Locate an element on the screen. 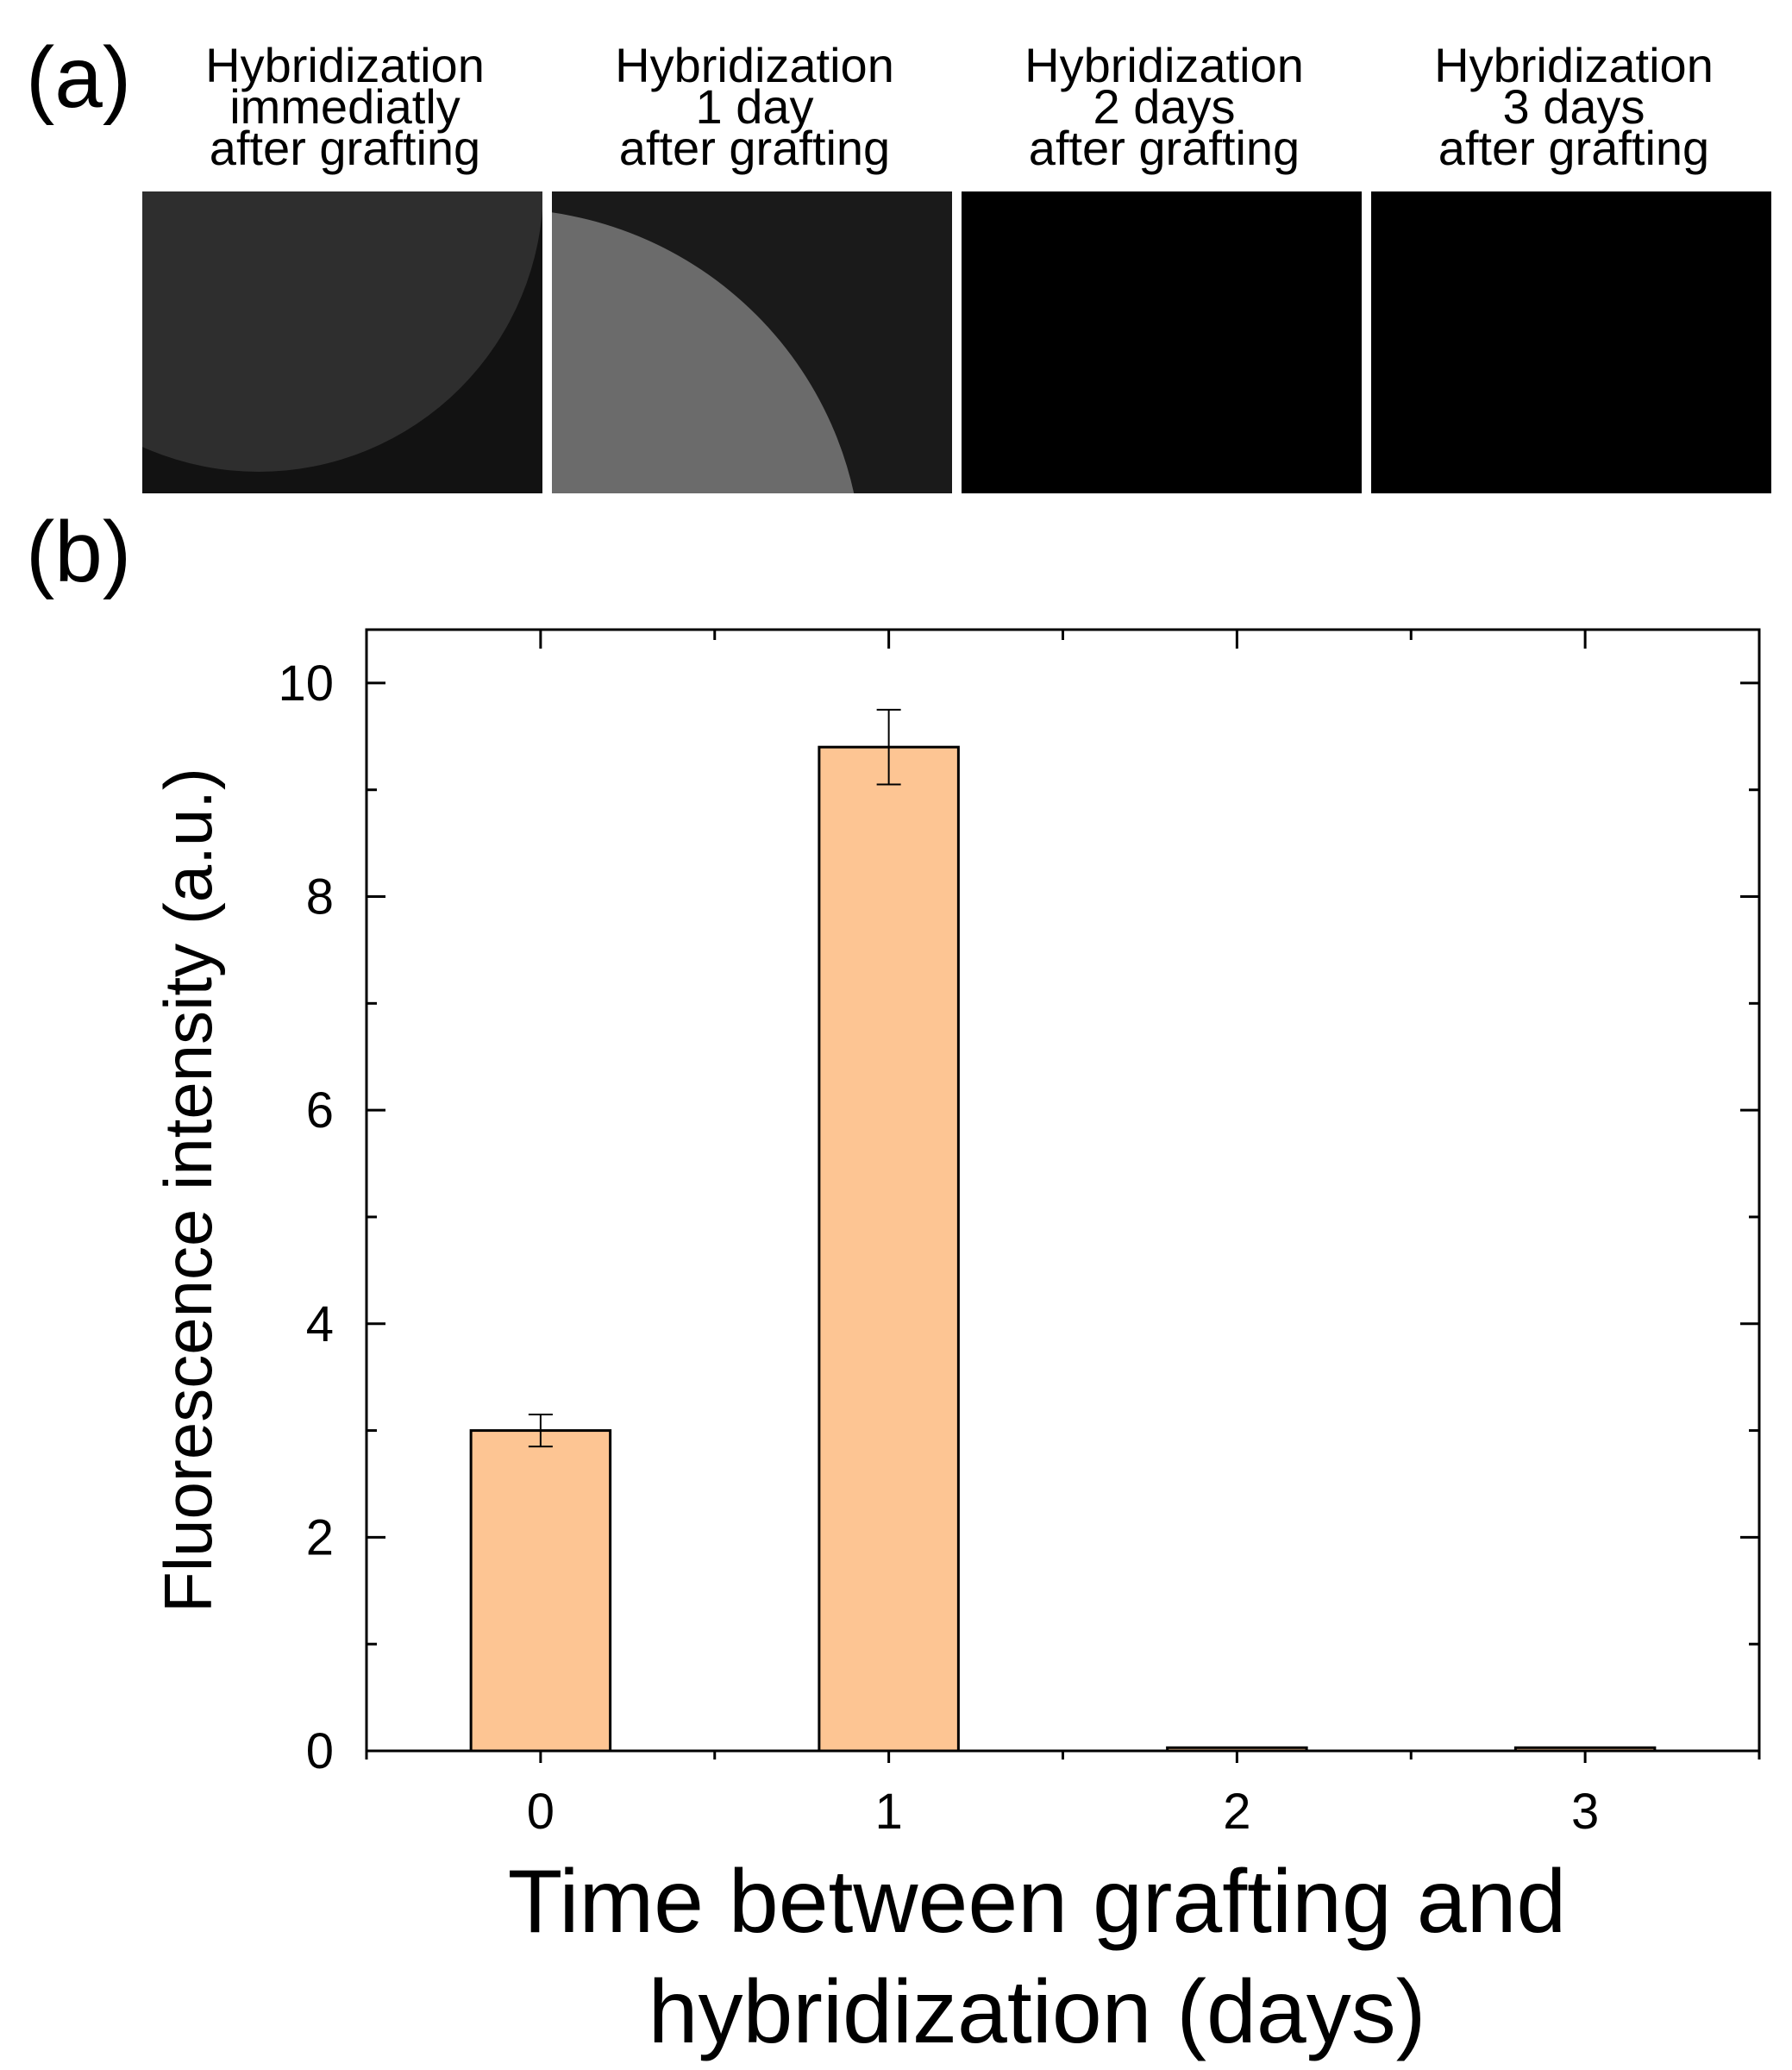 The height and width of the screenshot is (2070, 1792). y-tick-label: 10 is located at coordinates (306, 684).